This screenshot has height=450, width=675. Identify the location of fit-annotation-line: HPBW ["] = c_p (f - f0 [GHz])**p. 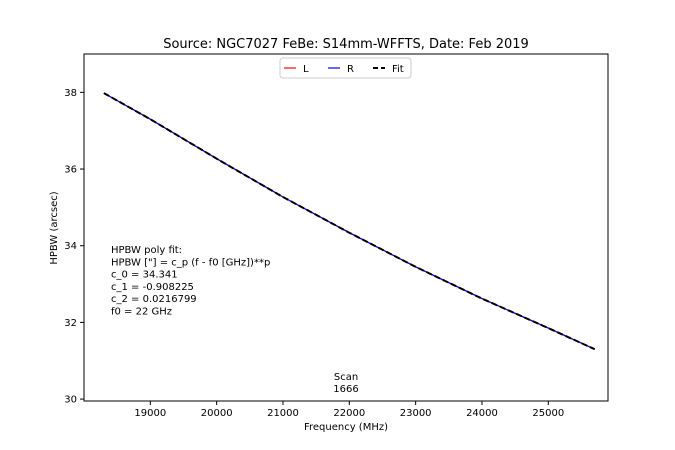
(190, 262).